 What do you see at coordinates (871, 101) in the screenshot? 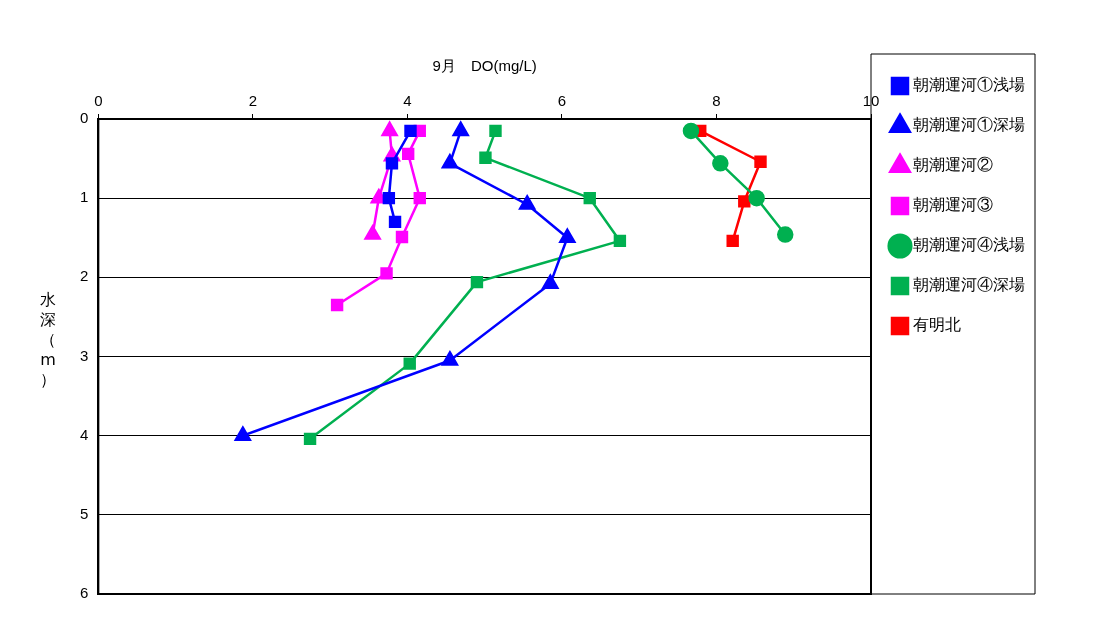
I see `x-tick-label: 10` at bounding box center [871, 101].